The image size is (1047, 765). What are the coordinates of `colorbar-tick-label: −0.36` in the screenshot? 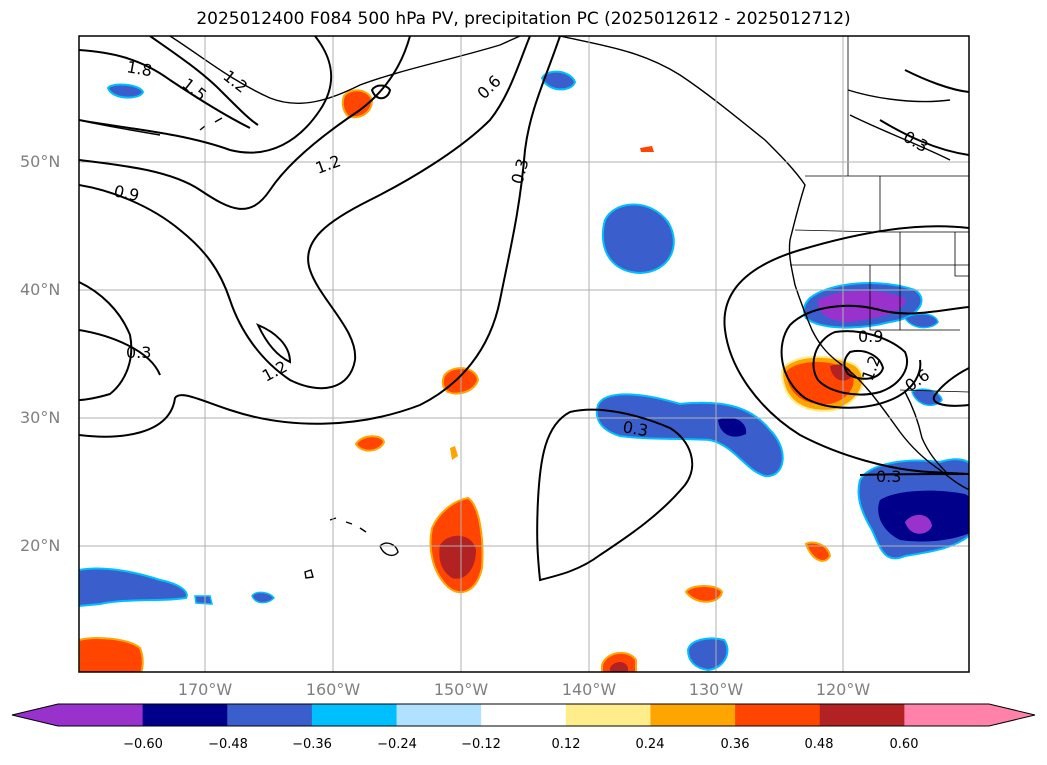 It's located at (312, 744).